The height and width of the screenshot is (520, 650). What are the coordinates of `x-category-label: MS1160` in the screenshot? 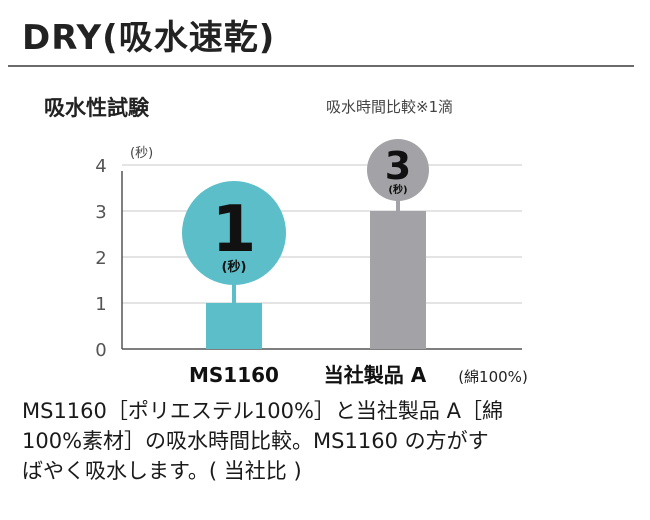 It's located at (234, 375).